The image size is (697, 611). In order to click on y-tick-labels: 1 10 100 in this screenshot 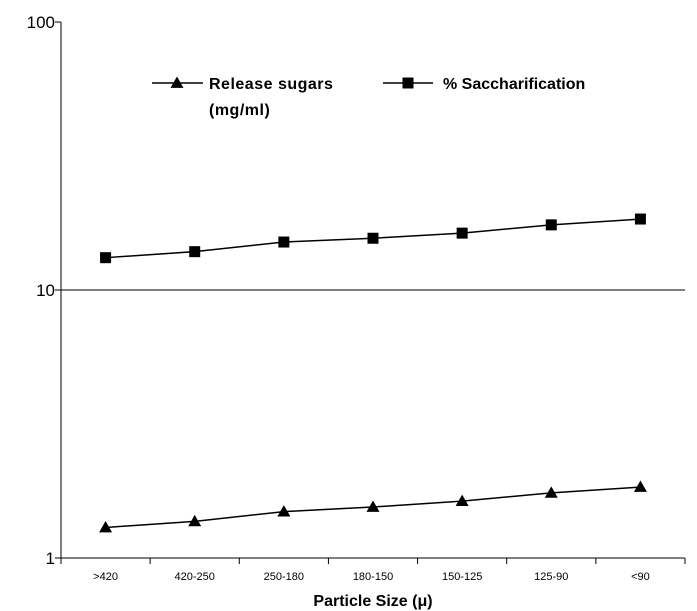, I will do `click(41, 290)`.